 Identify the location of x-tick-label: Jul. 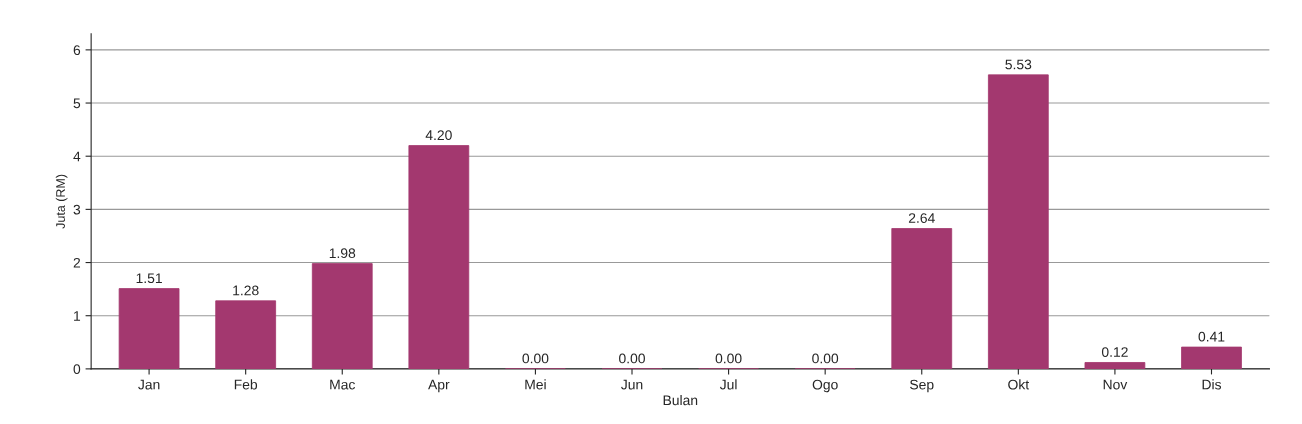
(728, 384).